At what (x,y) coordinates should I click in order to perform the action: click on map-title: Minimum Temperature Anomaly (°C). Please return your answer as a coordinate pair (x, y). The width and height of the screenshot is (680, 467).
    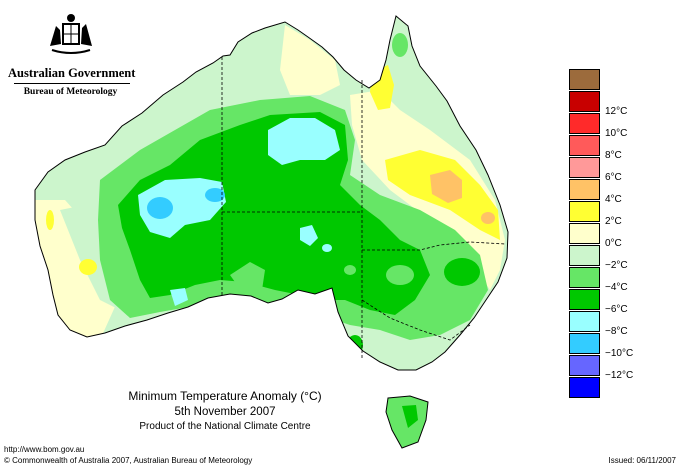
    Looking at the image, I should click on (225, 396).